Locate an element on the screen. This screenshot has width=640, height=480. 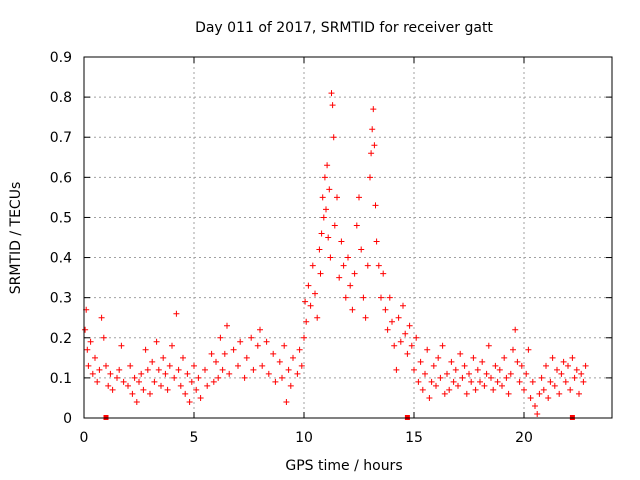
y-tick-label: 0.9 is located at coordinates (61, 58).